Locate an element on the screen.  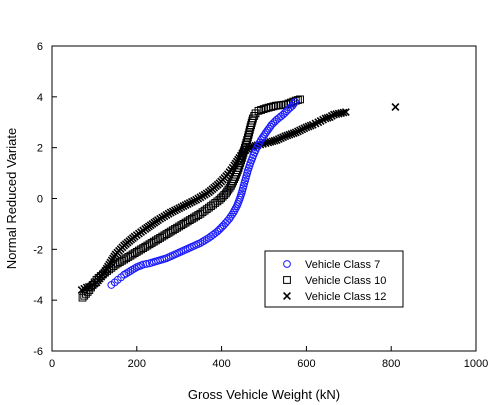
x-tick-label: 400 is located at coordinates (221, 364).